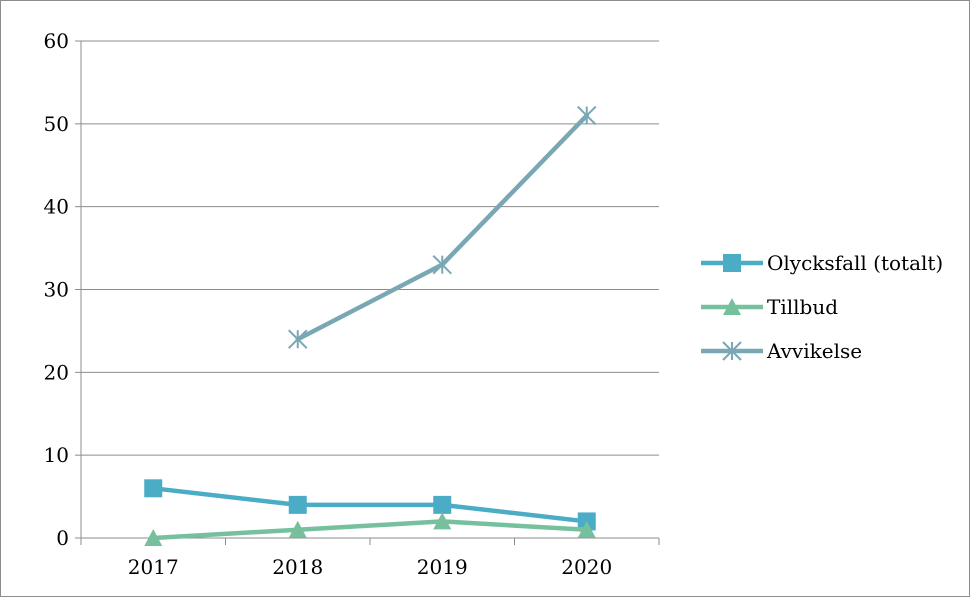  I want to click on data-point-1-2018, so click(297, 529).